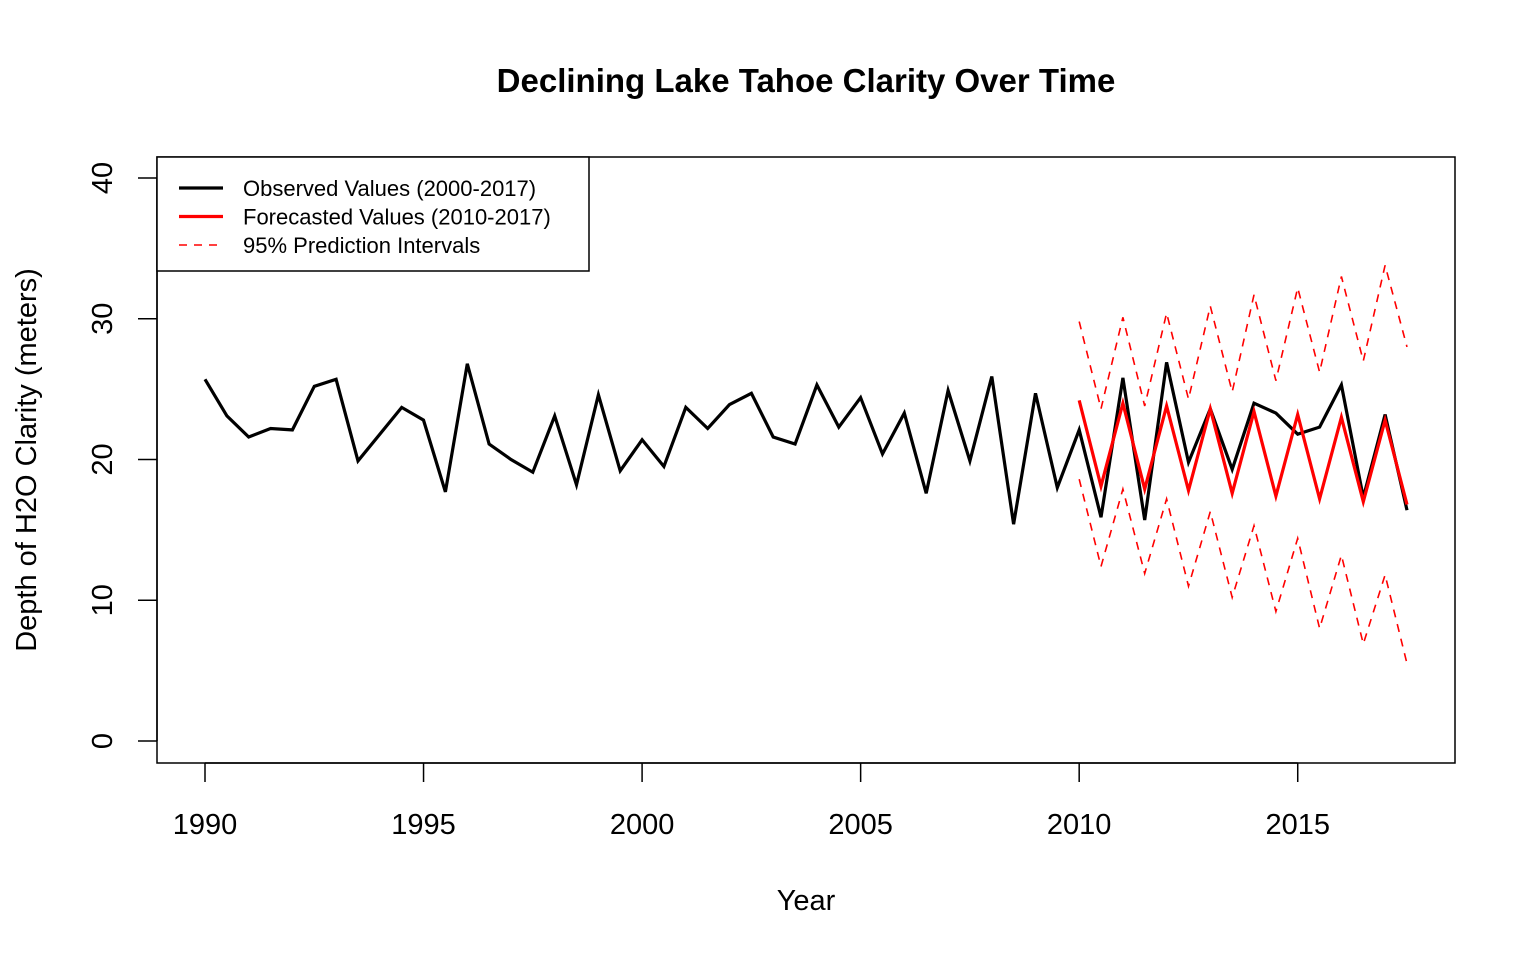 The image size is (1536, 960). What do you see at coordinates (1079, 825) in the screenshot?
I see `x-tick-label: 2010` at bounding box center [1079, 825].